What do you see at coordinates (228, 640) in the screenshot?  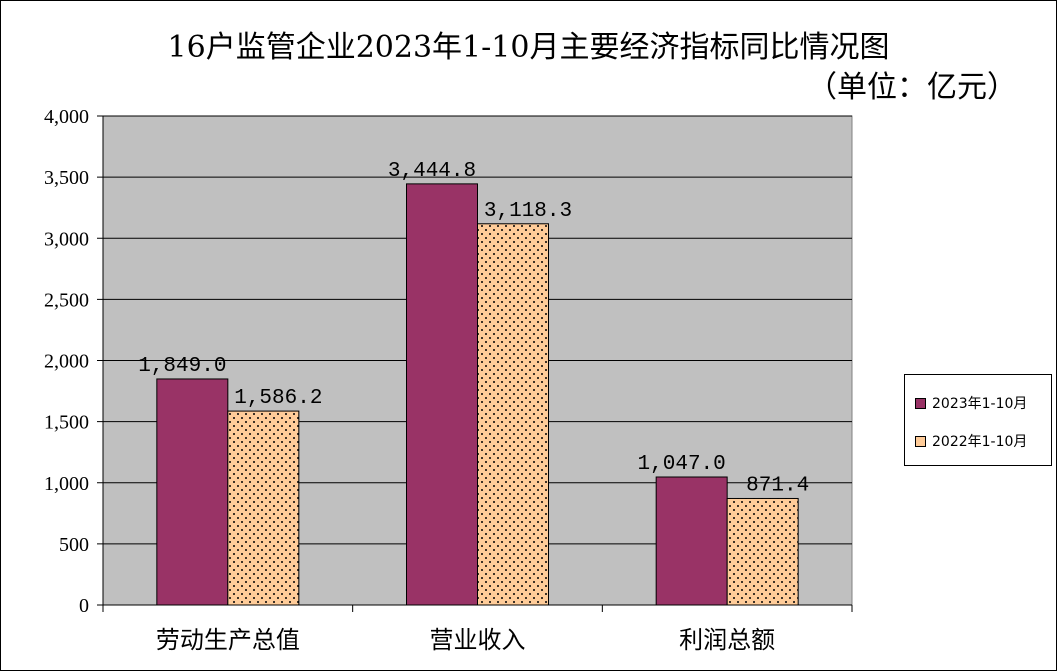 I see `category-label-0: 劳动生产总值` at bounding box center [228, 640].